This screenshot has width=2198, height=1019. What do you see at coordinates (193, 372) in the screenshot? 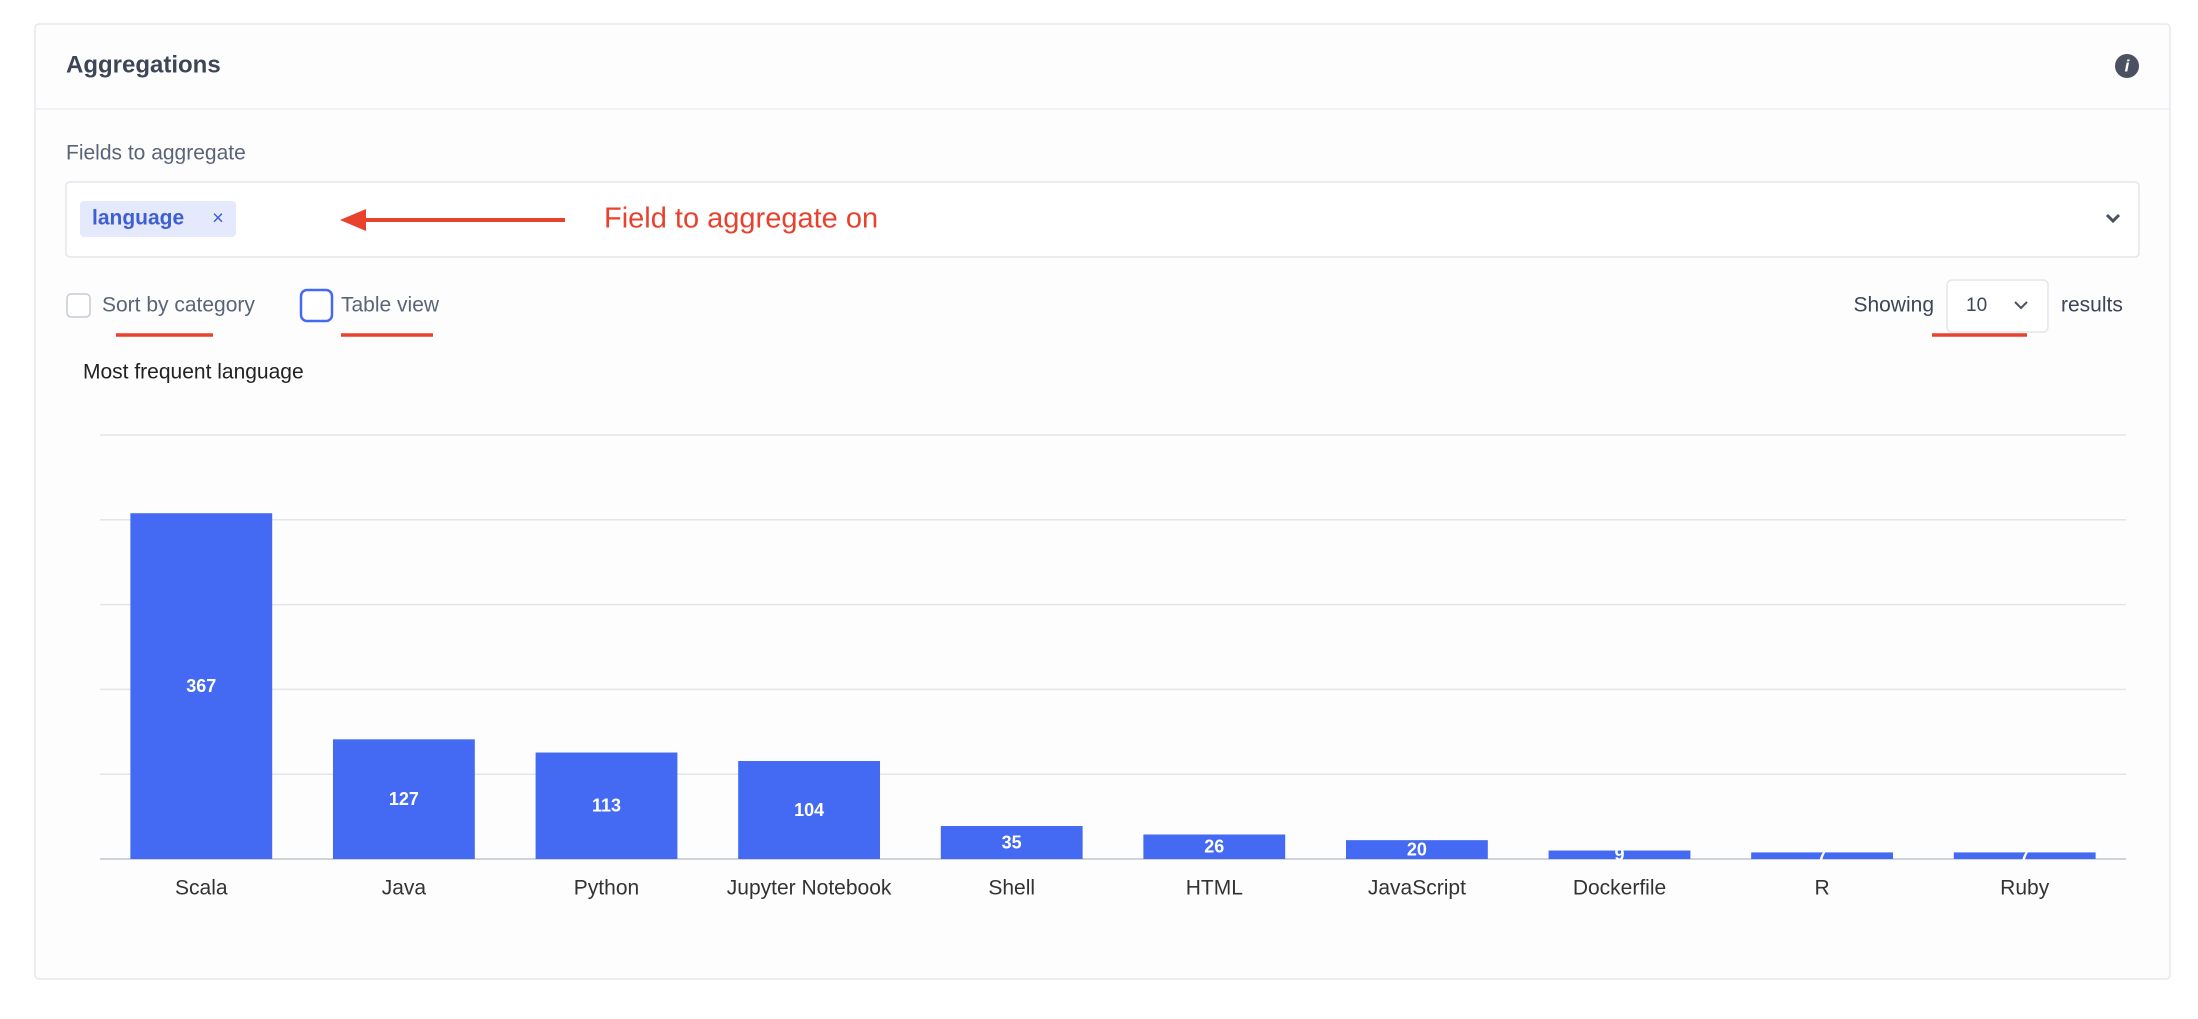
I see `chart-title: Most frequent language` at bounding box center [193, 372].